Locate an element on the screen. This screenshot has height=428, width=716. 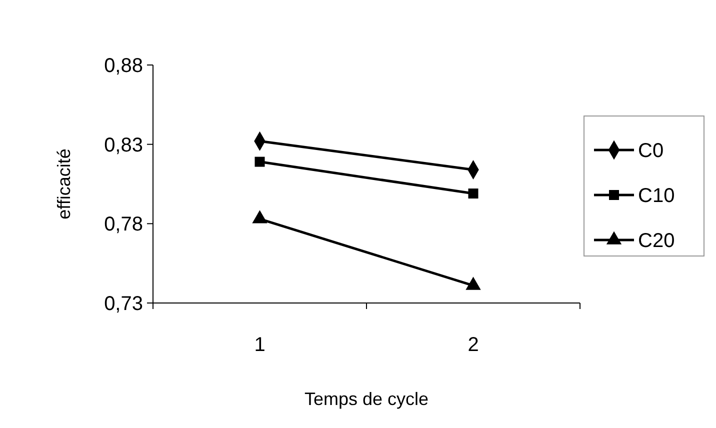
x-tick-label: 1 is located at coordinates (260, 345).